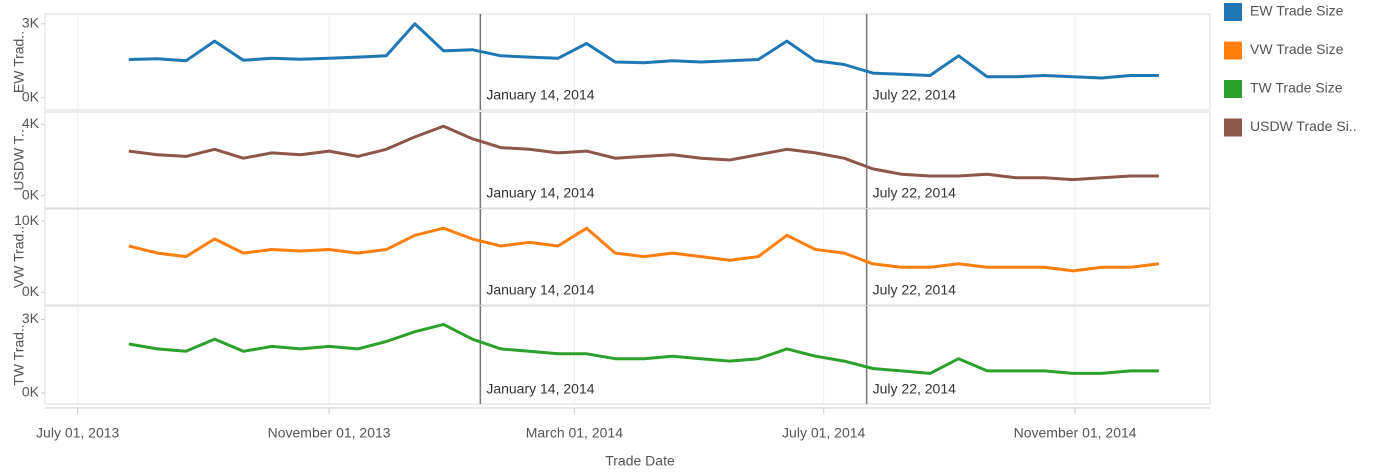 The height and width of the screenshot is (474, 1384). I want to click on y-tick-label: 10K, so click(27, 220).